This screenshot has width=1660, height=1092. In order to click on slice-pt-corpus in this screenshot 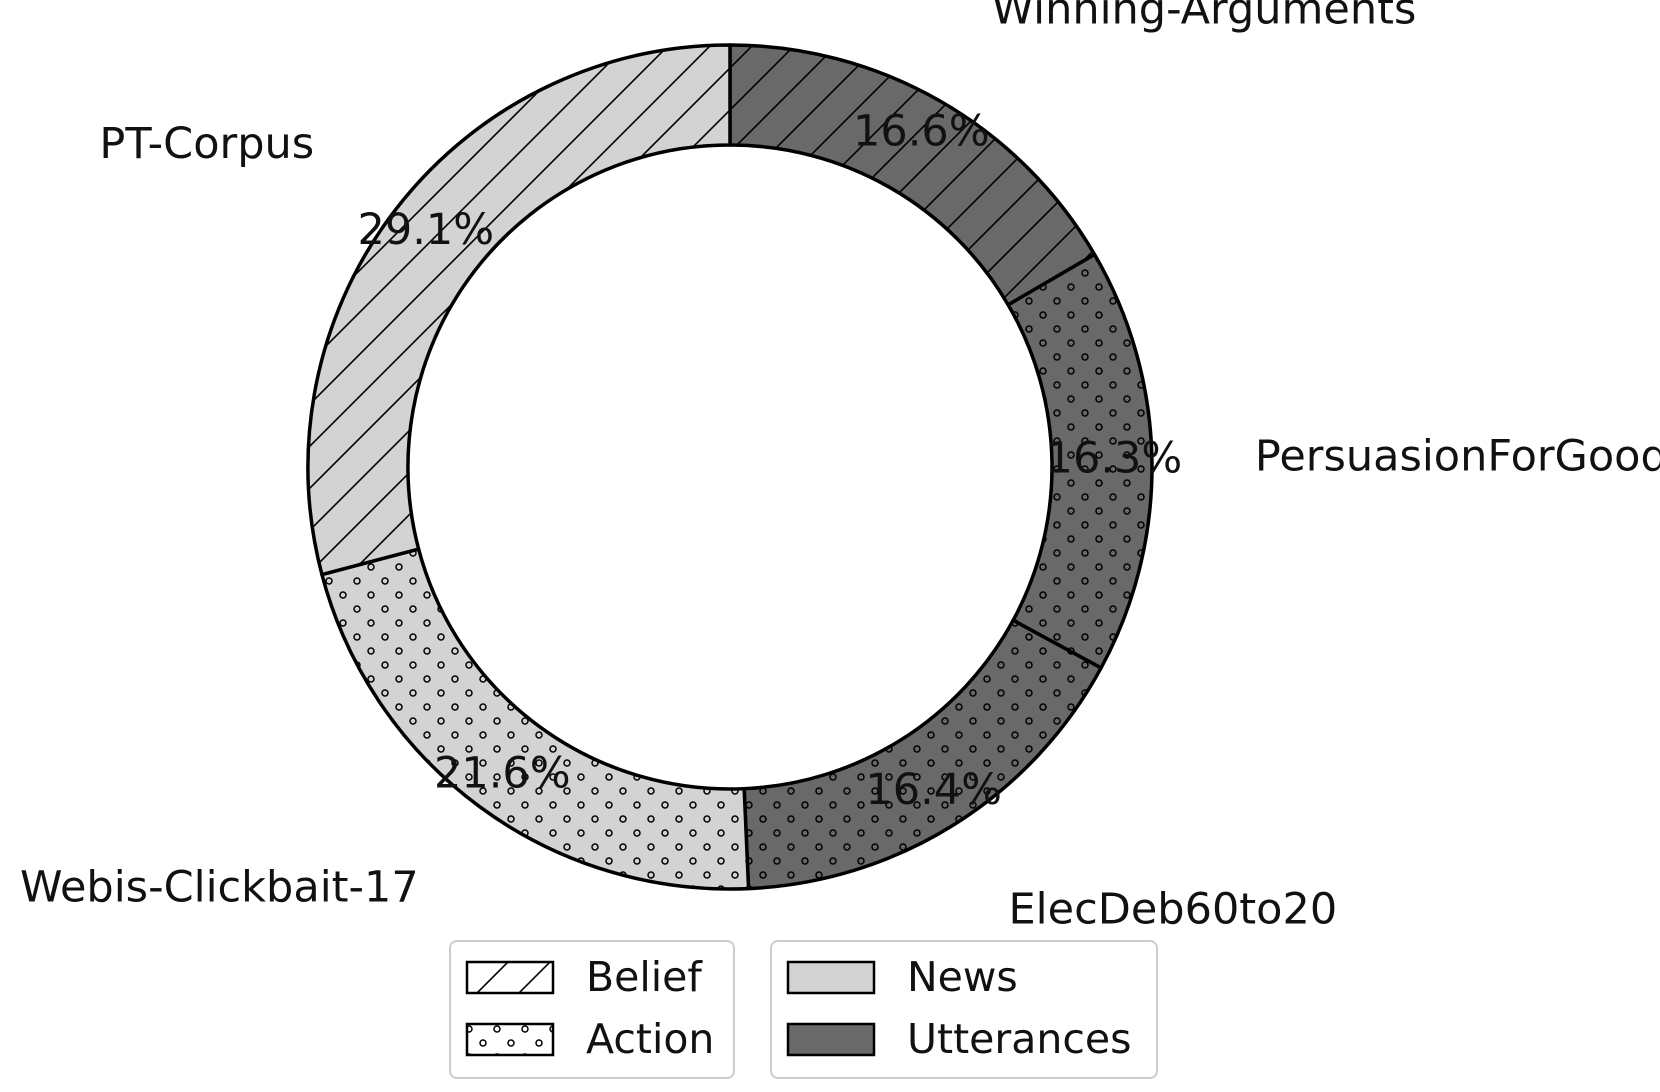, I will do `click(519, 310)`.